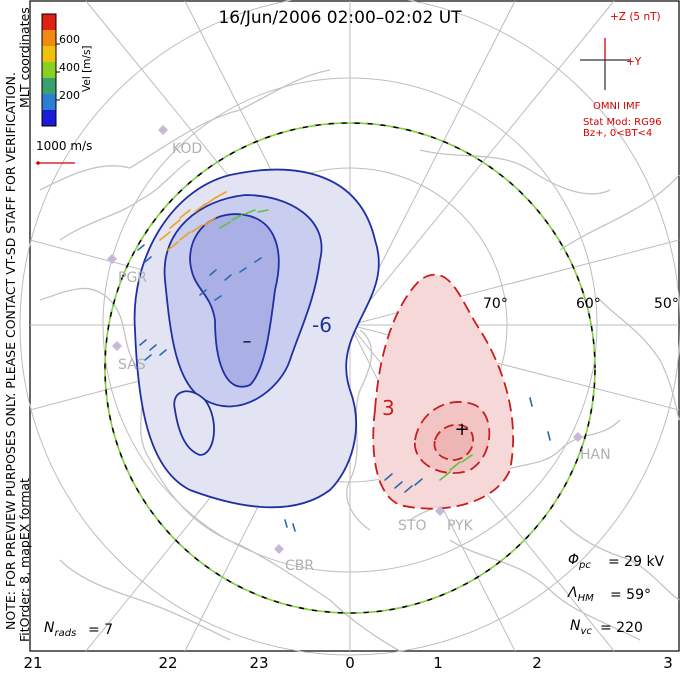 This screenshot has width=680, height=674. What do you see at coordinates (588, 304) in the screenshot?
I see `lat-label-60: 60°` at bounding box center [588, 304].